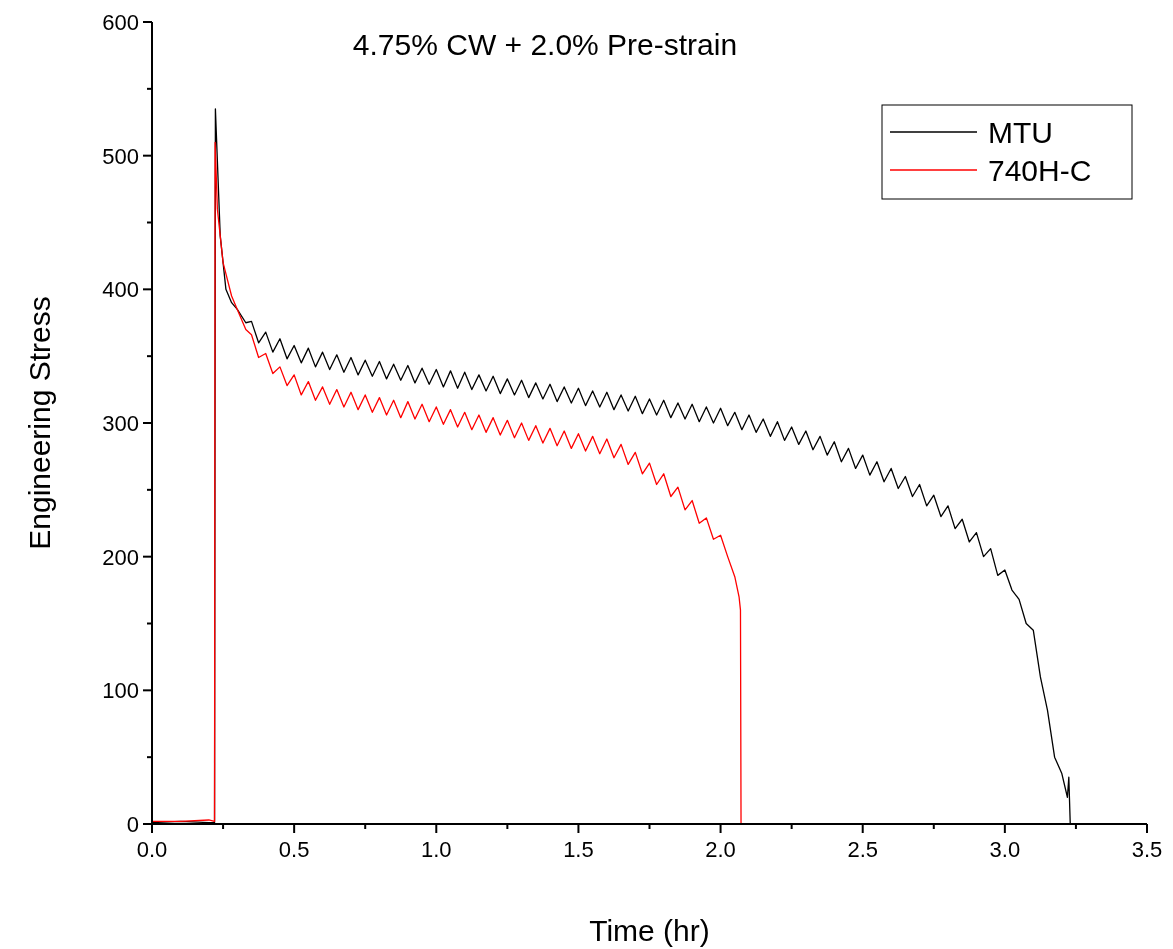 Image resolution: width=1173 pixels, height=949 pixels. What do you see at coordinates (545, 44) in the screenshot?
I see `chart-title: 4.75% CW + 2.0% Pre-strain` at bounding box center [545, 44].